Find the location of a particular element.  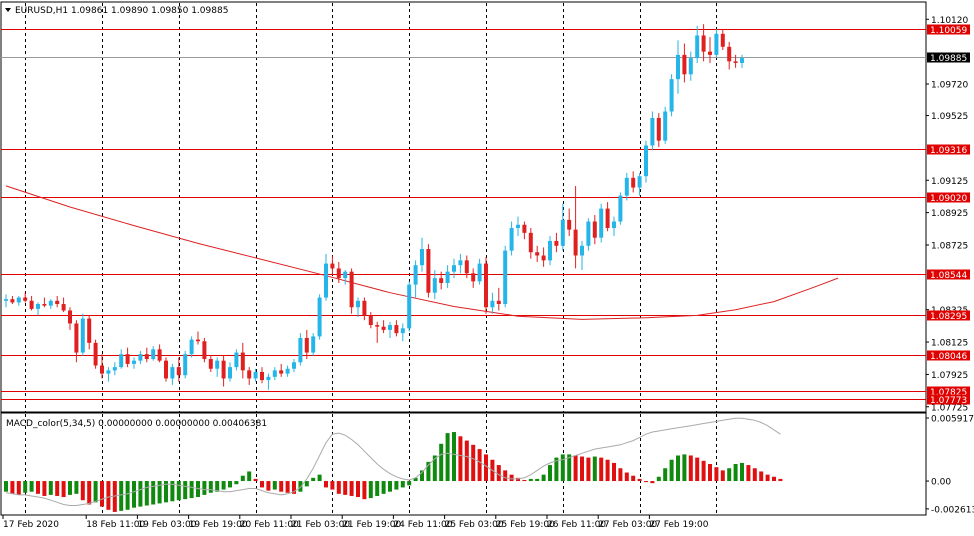

time-tick-label: 21 Feb 19:00 is located at coordinates (371, 525).